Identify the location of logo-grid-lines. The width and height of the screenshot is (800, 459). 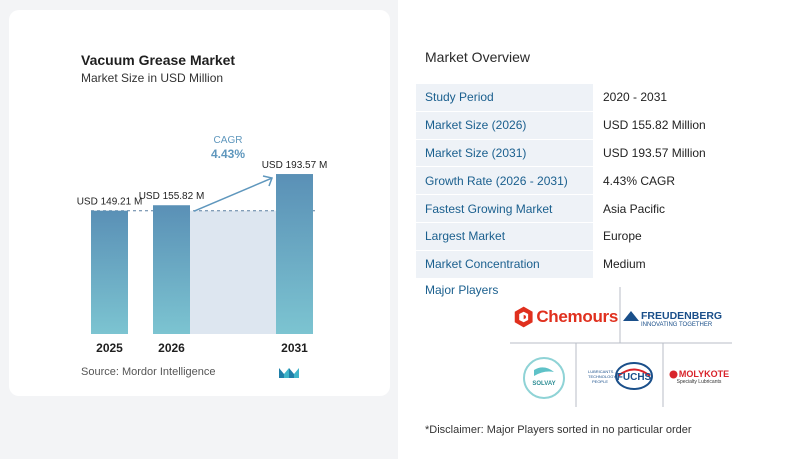
(621, 347).